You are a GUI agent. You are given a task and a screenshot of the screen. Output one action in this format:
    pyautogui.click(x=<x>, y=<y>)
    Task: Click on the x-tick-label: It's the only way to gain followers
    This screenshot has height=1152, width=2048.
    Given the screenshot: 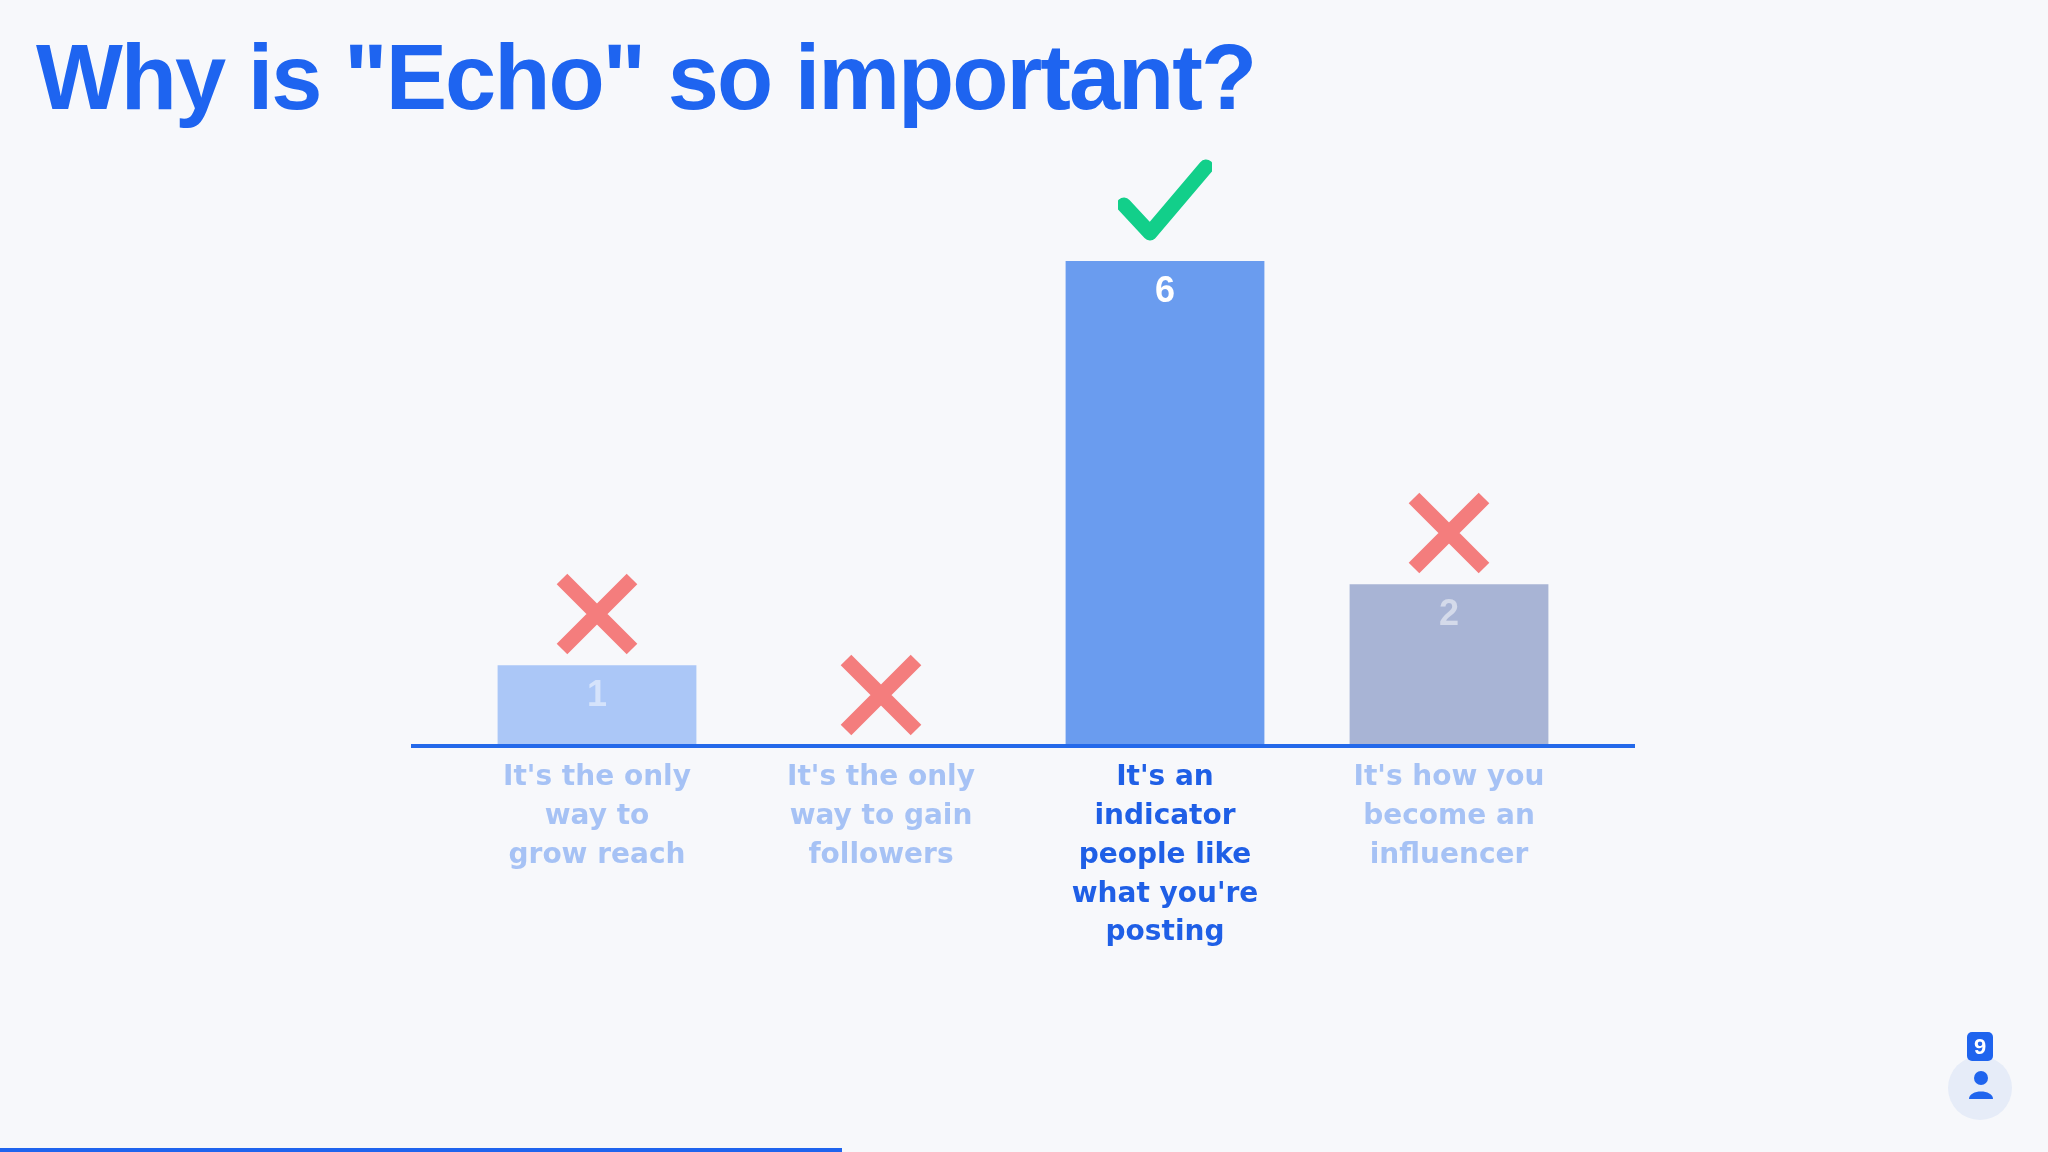 What is the action you would take?
    pyautogui.click(x=881, y=814)
    